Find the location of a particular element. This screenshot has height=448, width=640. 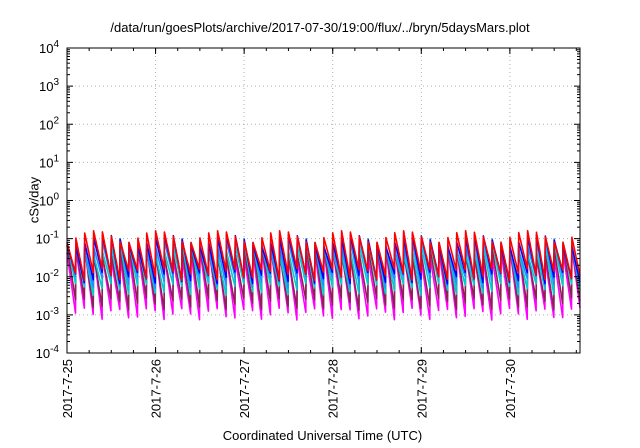

x-tick-label: 2017-7-25 is located at coordinates (67, 388).